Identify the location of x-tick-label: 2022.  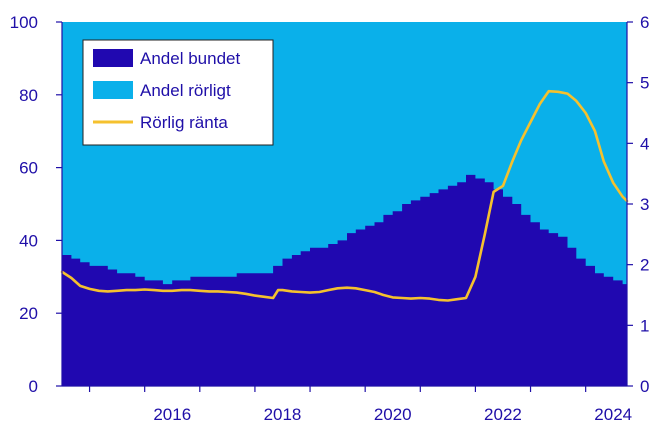
(503, 414).